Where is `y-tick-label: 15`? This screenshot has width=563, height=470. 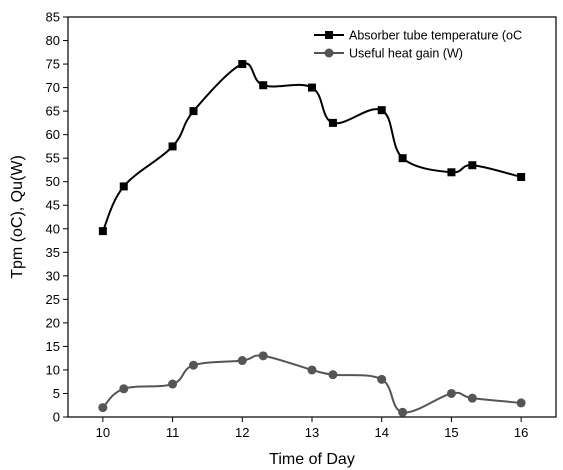
y-tick-label: 15 is located at coordinates (53, 346).